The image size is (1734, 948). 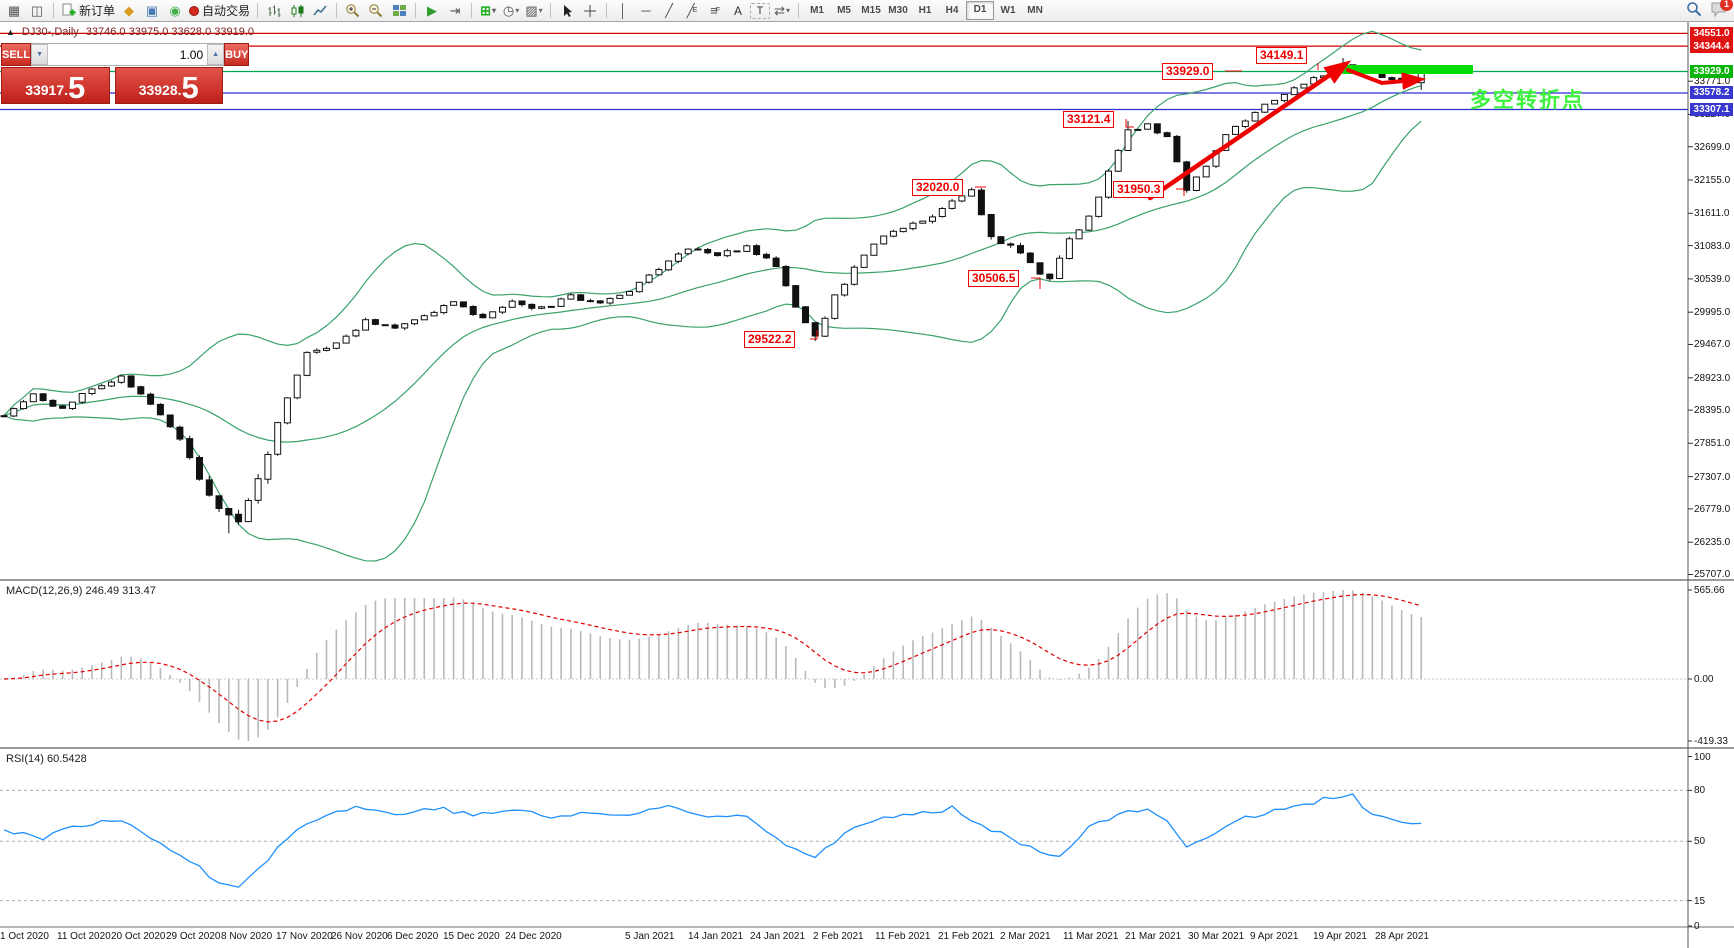 I want to click on price-annotation-label: 31950.3, so click(x=1139, y=189).